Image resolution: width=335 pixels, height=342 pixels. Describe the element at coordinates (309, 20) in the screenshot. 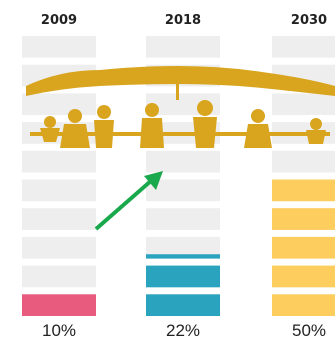

I see `year-label-2030: 2030` at that location.